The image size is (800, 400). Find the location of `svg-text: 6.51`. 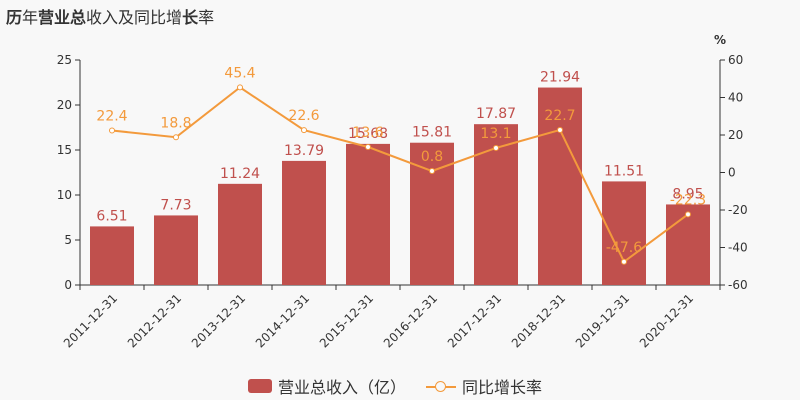

svg-text: 6.51 is located at coordinates (111, 216).